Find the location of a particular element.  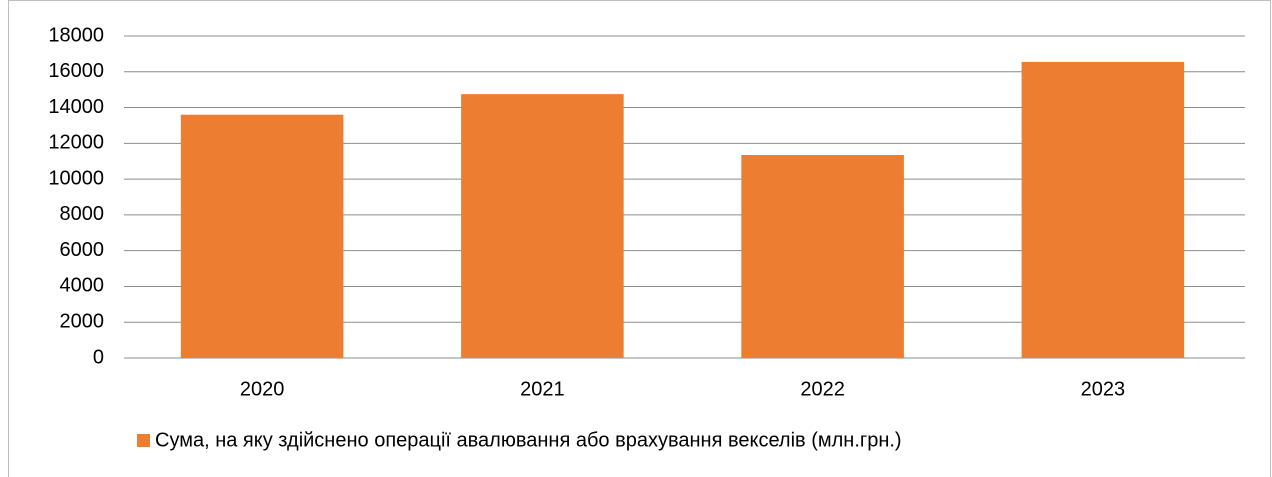

y-tick-label: 12000 is located at coordinates (76, 143).